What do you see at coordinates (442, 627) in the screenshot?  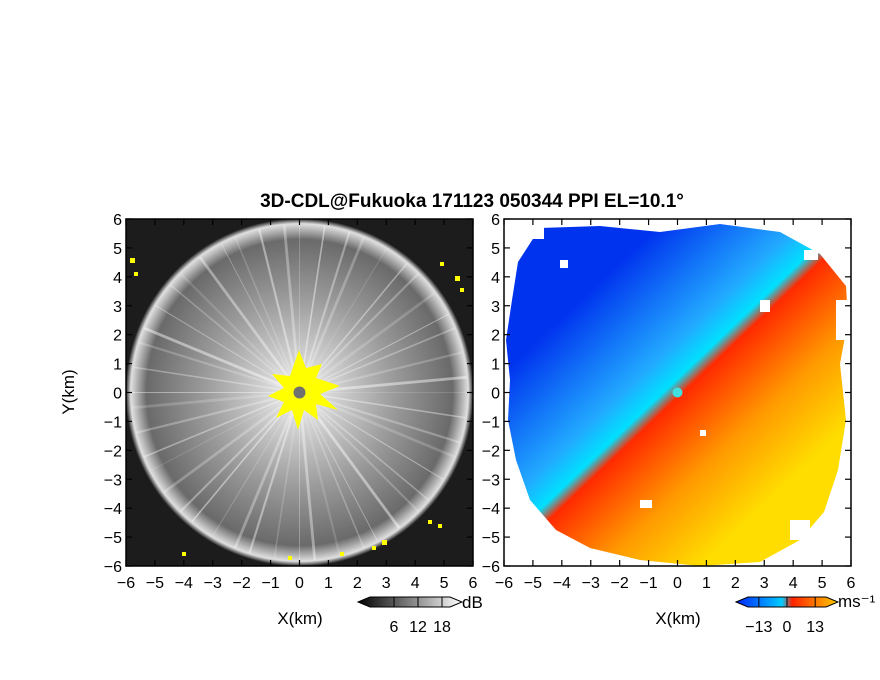 I see `colorbar-tick-label: 18` at bounding box center [442, 627].